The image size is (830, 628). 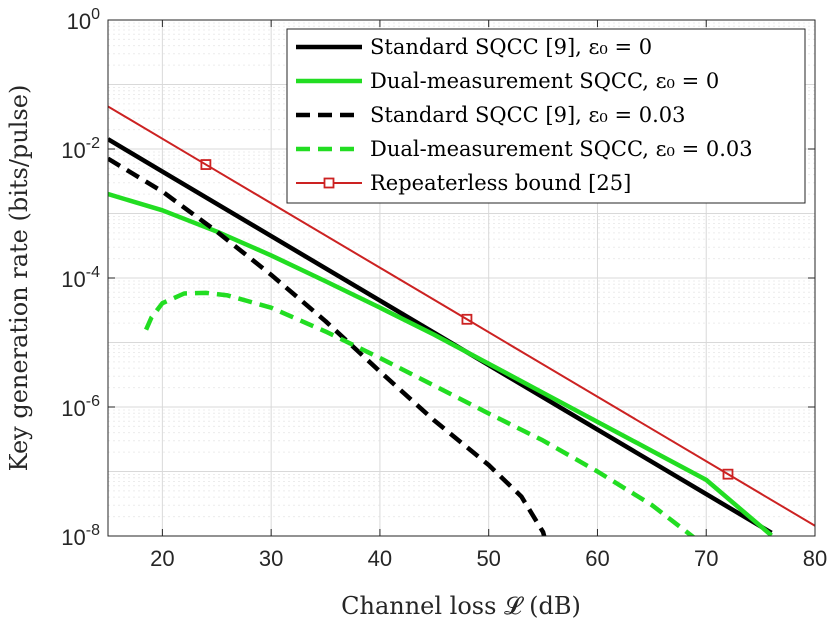 What do you see at coordinates (80, 536) in the screenshot?
I see `y-tick-label: 10⁻⁸` at bounding box center [80, 536].